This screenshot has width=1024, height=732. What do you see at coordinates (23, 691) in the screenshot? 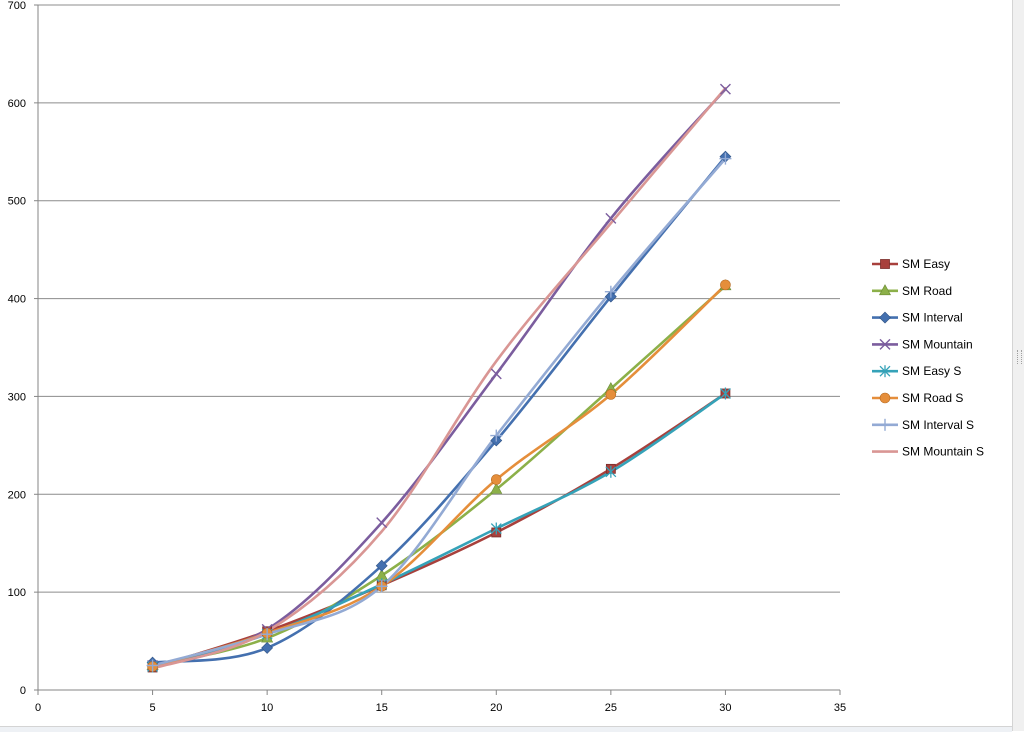
I see `y-tick-label: 0` at bounding box center [23, 691].